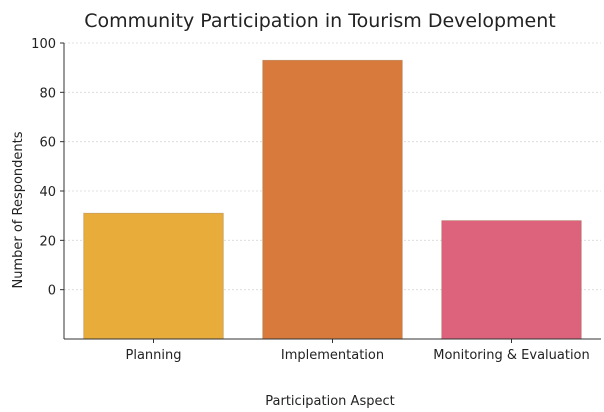  What do you see at coordinates (47, 143) in the screenshot?
I see `y-tick-label: 60` at bounding box center [47, 143].